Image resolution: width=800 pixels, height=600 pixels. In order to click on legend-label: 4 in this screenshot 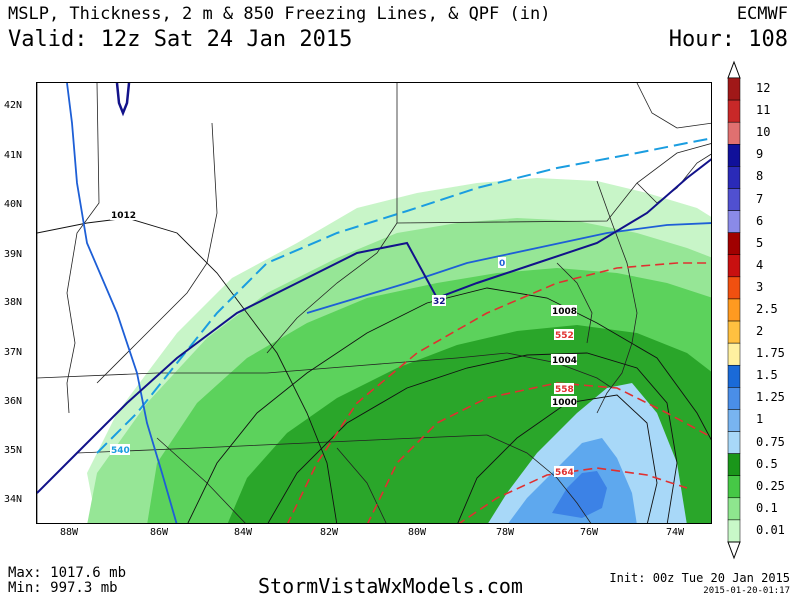, I will do `click(760, 264)`.